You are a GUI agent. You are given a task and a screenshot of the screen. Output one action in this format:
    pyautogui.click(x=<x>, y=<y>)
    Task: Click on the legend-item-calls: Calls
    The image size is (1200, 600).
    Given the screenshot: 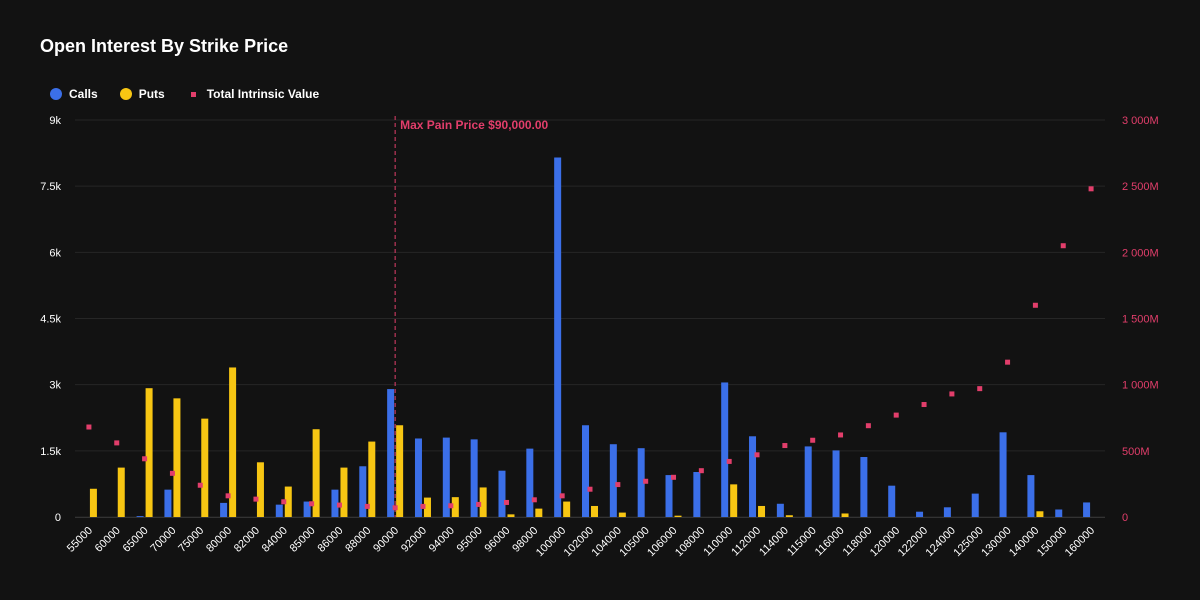 What is the action you would take?
    pyautogui.click(x=74, y=94)
    